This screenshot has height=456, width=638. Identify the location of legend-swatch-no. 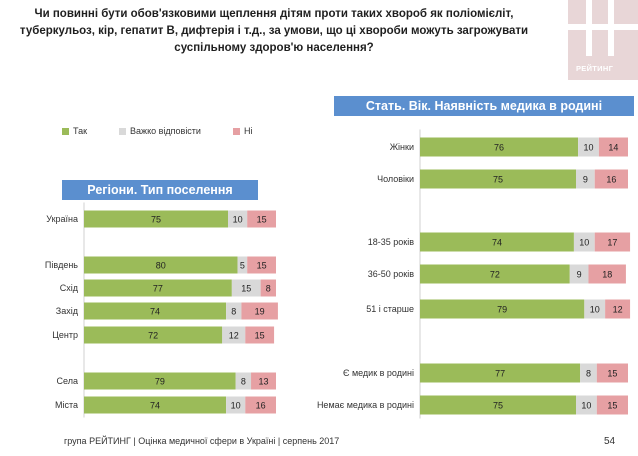
(236, 131).